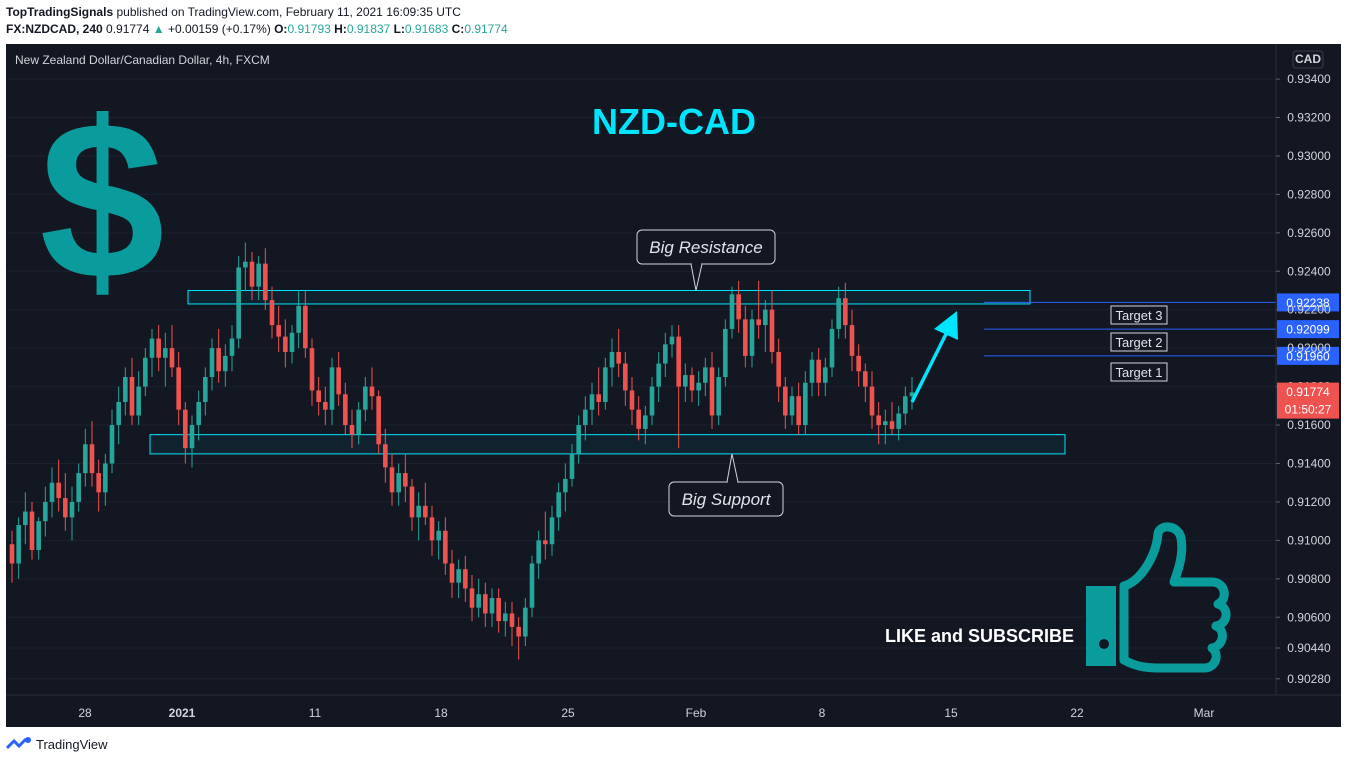 The width and height of the screenshot is (1348, 763). I want to click on time-tick-label: Feb, so click(696, 713).